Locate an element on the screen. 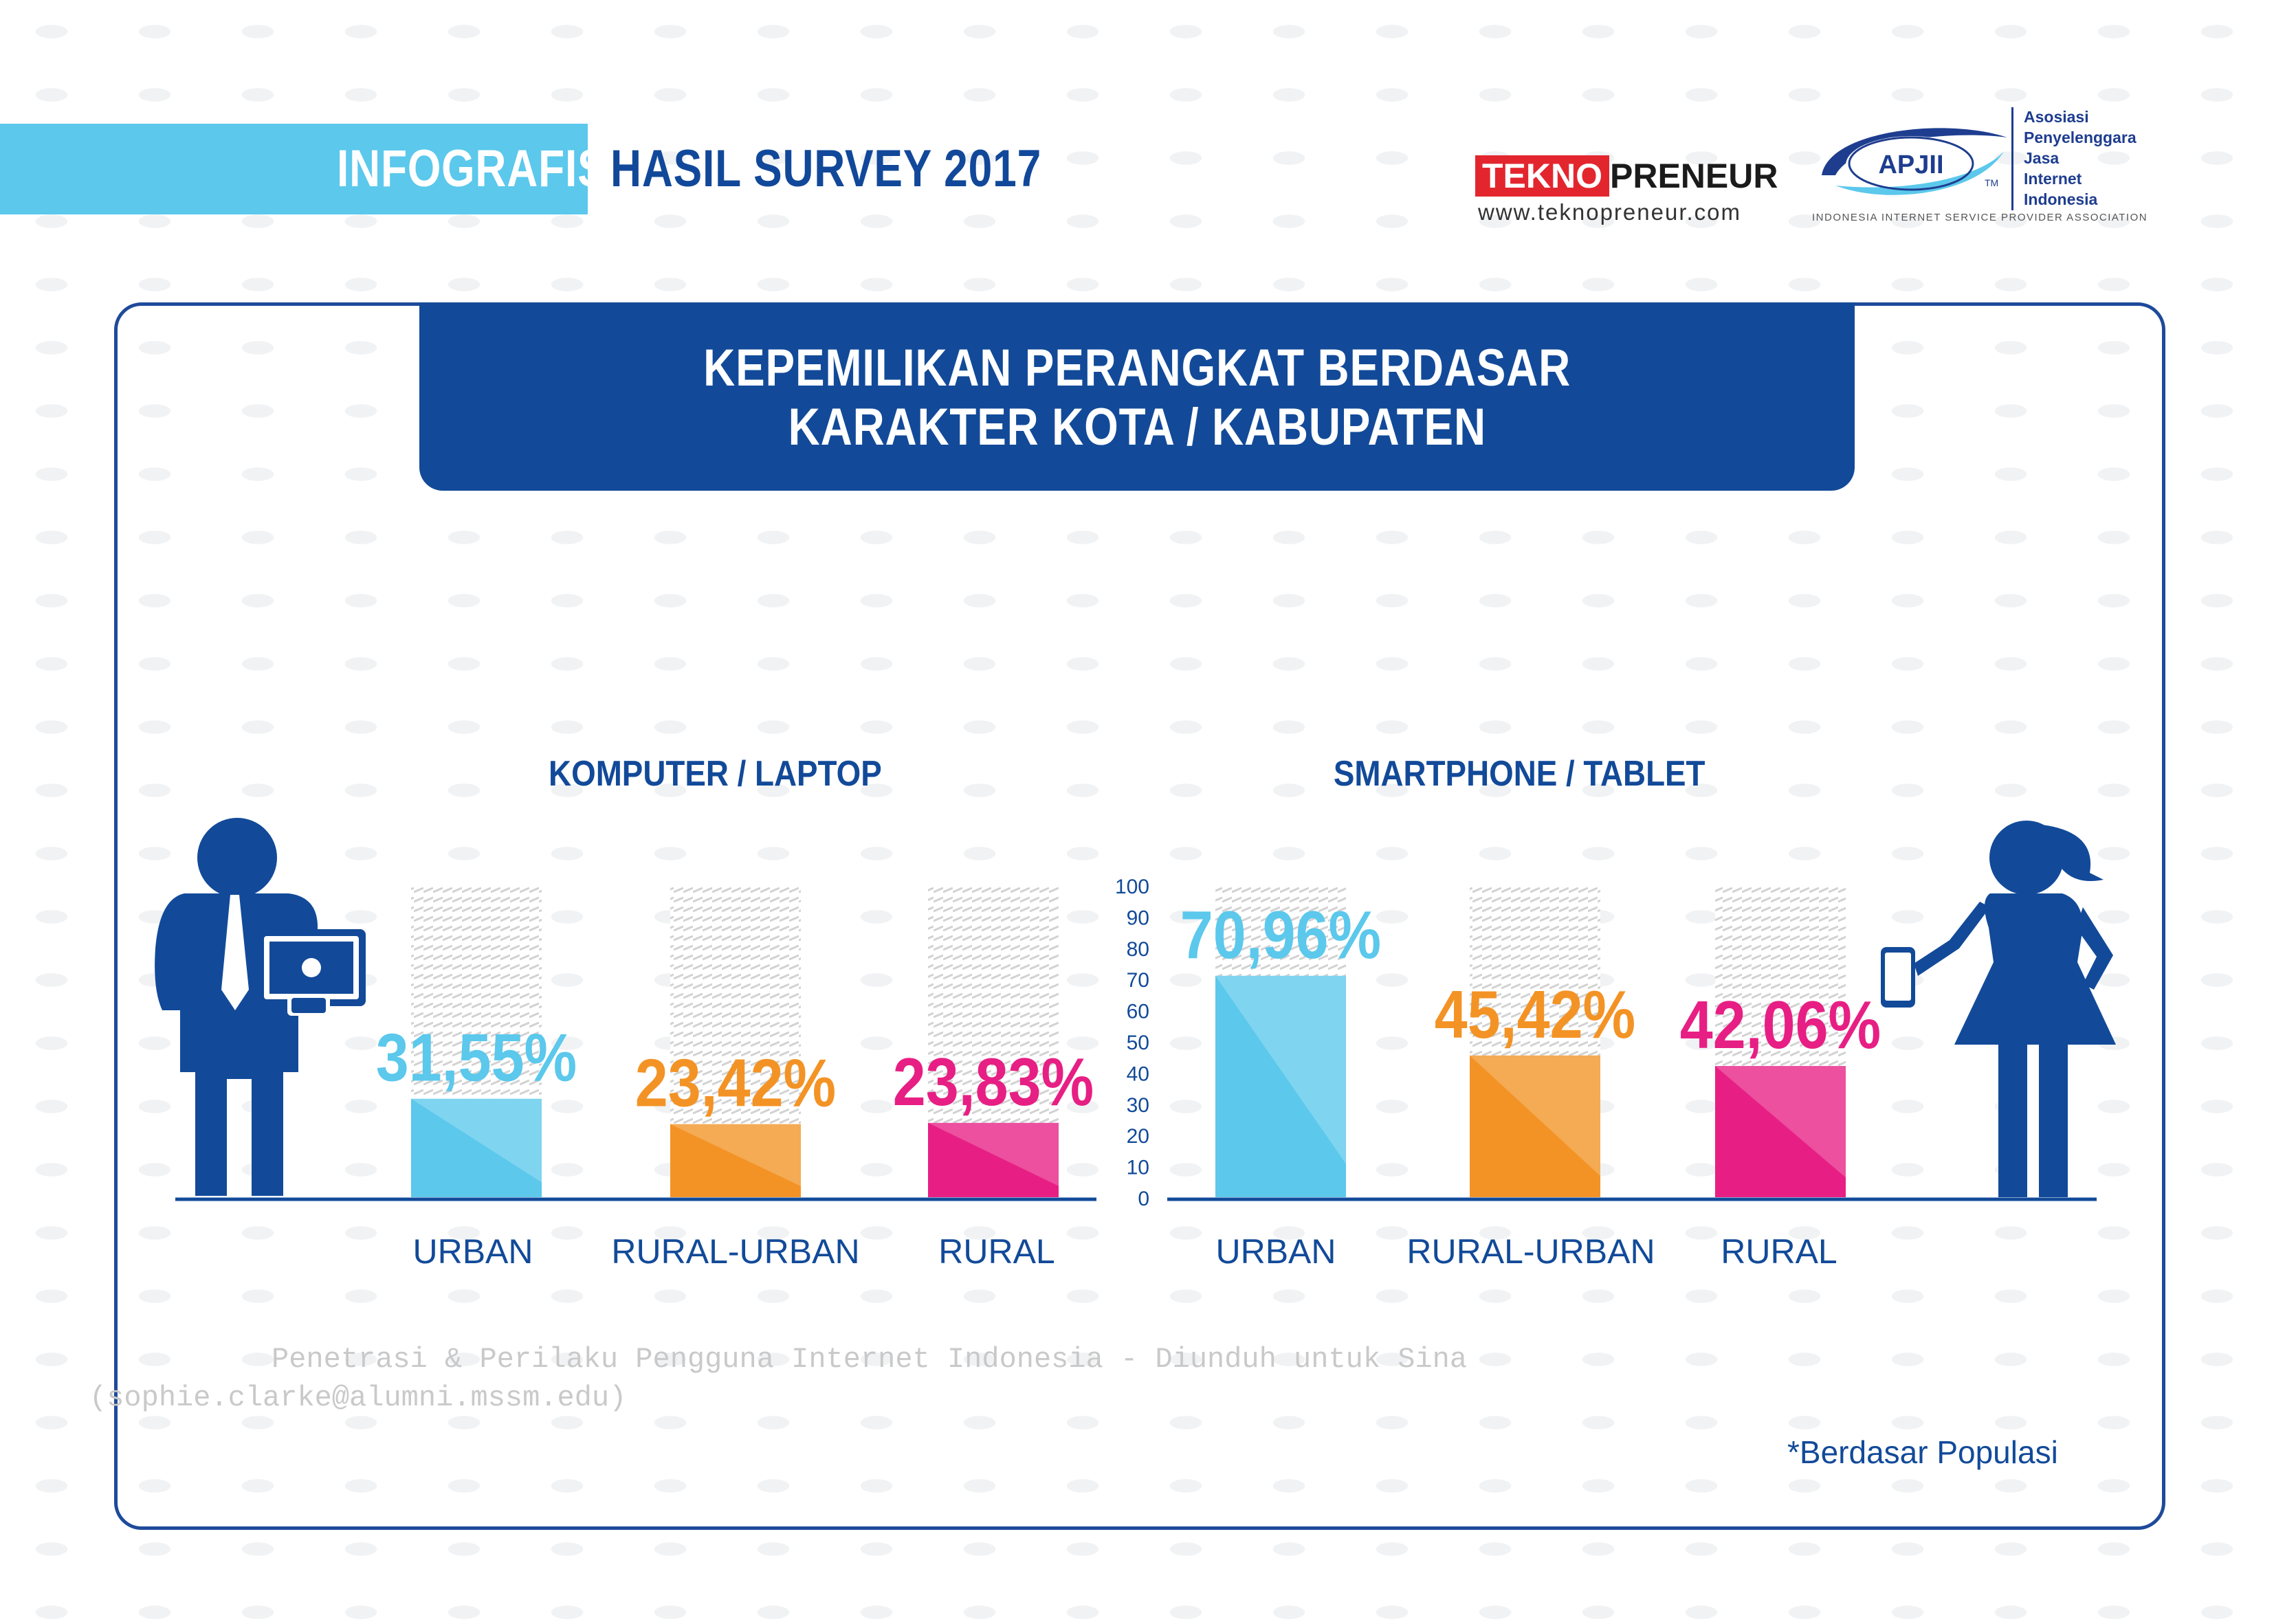 This screenshot has width=2274, height=1624. y-axis-tick-label: 60 is located at coordinates (1138, 1012).